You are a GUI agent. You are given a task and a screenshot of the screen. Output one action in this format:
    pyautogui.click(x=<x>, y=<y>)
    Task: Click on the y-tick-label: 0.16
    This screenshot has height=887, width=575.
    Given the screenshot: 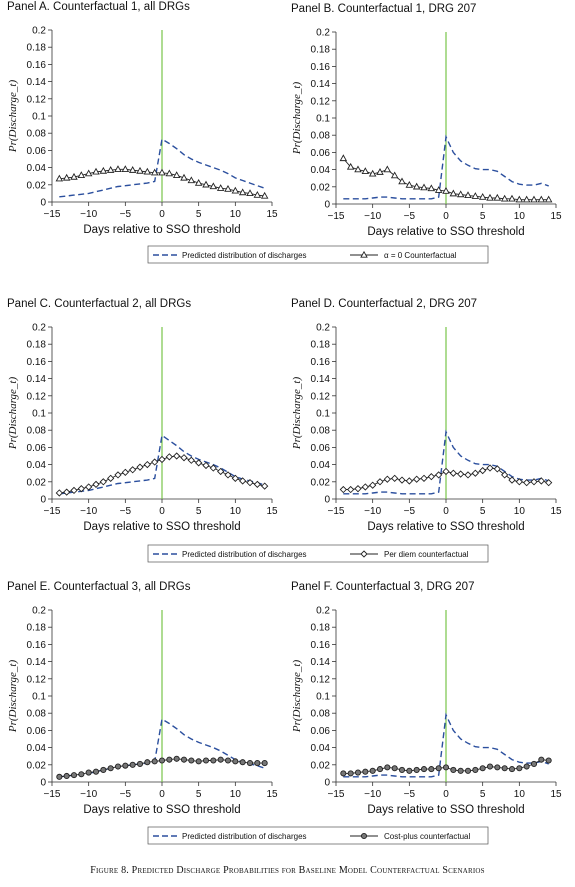 What is the action you would take?
    pyautogui.click(x=37, y=645)
    